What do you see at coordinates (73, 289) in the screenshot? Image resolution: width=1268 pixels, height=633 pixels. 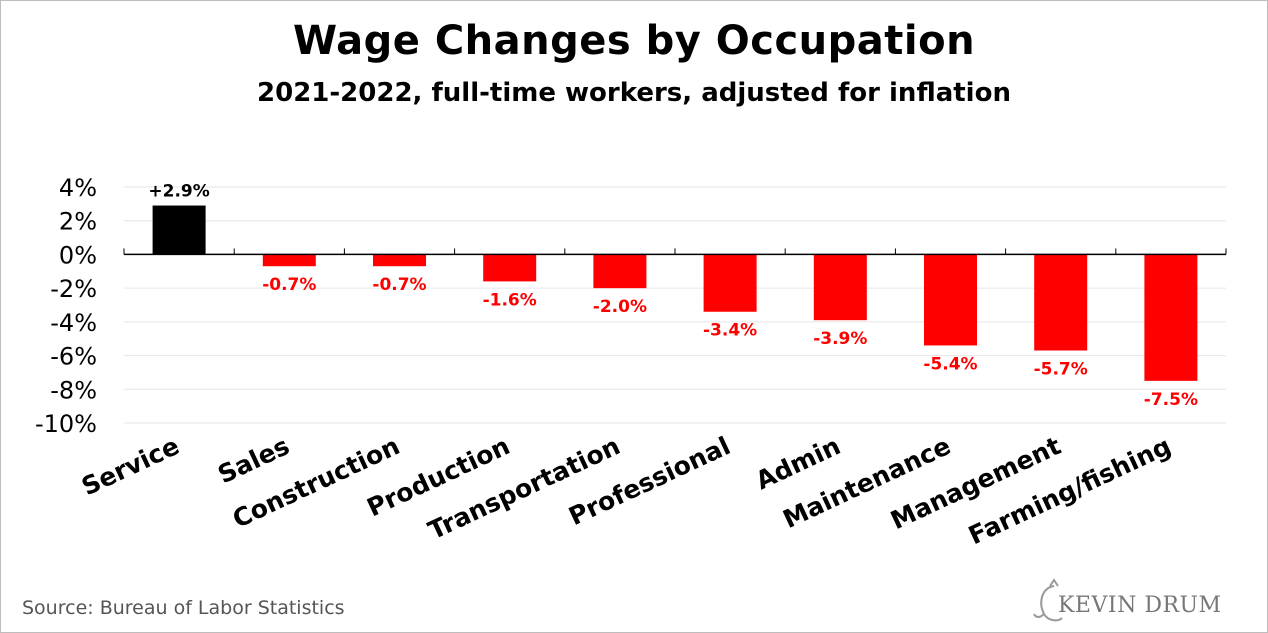 I see `y-tick-label: -2%` at bounding box center [73, 289].